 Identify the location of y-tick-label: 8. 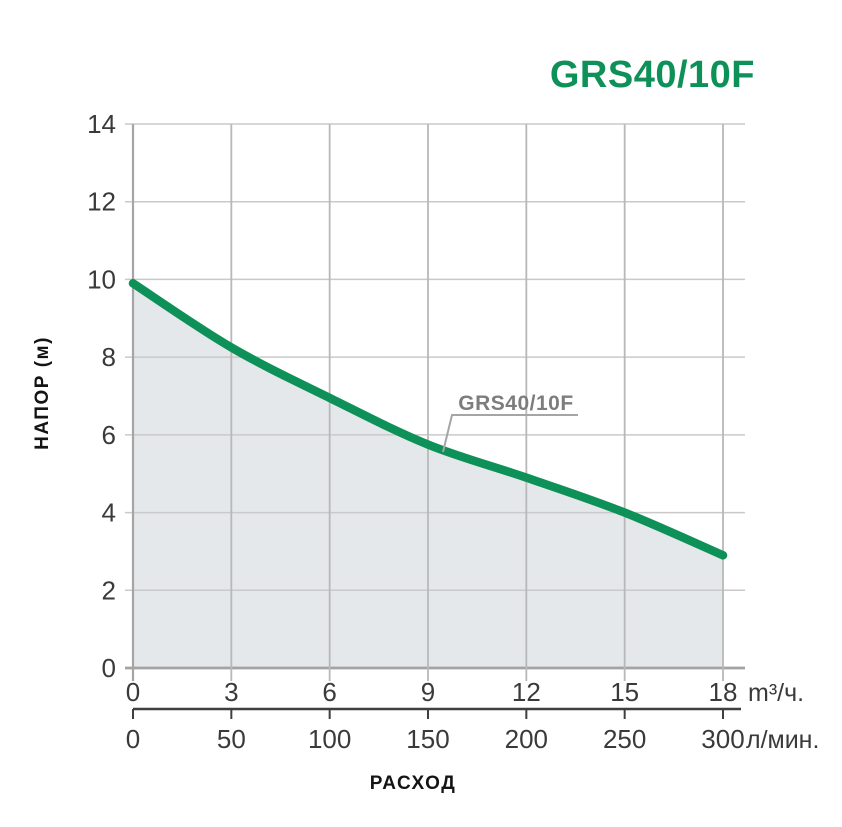
(109, 357).